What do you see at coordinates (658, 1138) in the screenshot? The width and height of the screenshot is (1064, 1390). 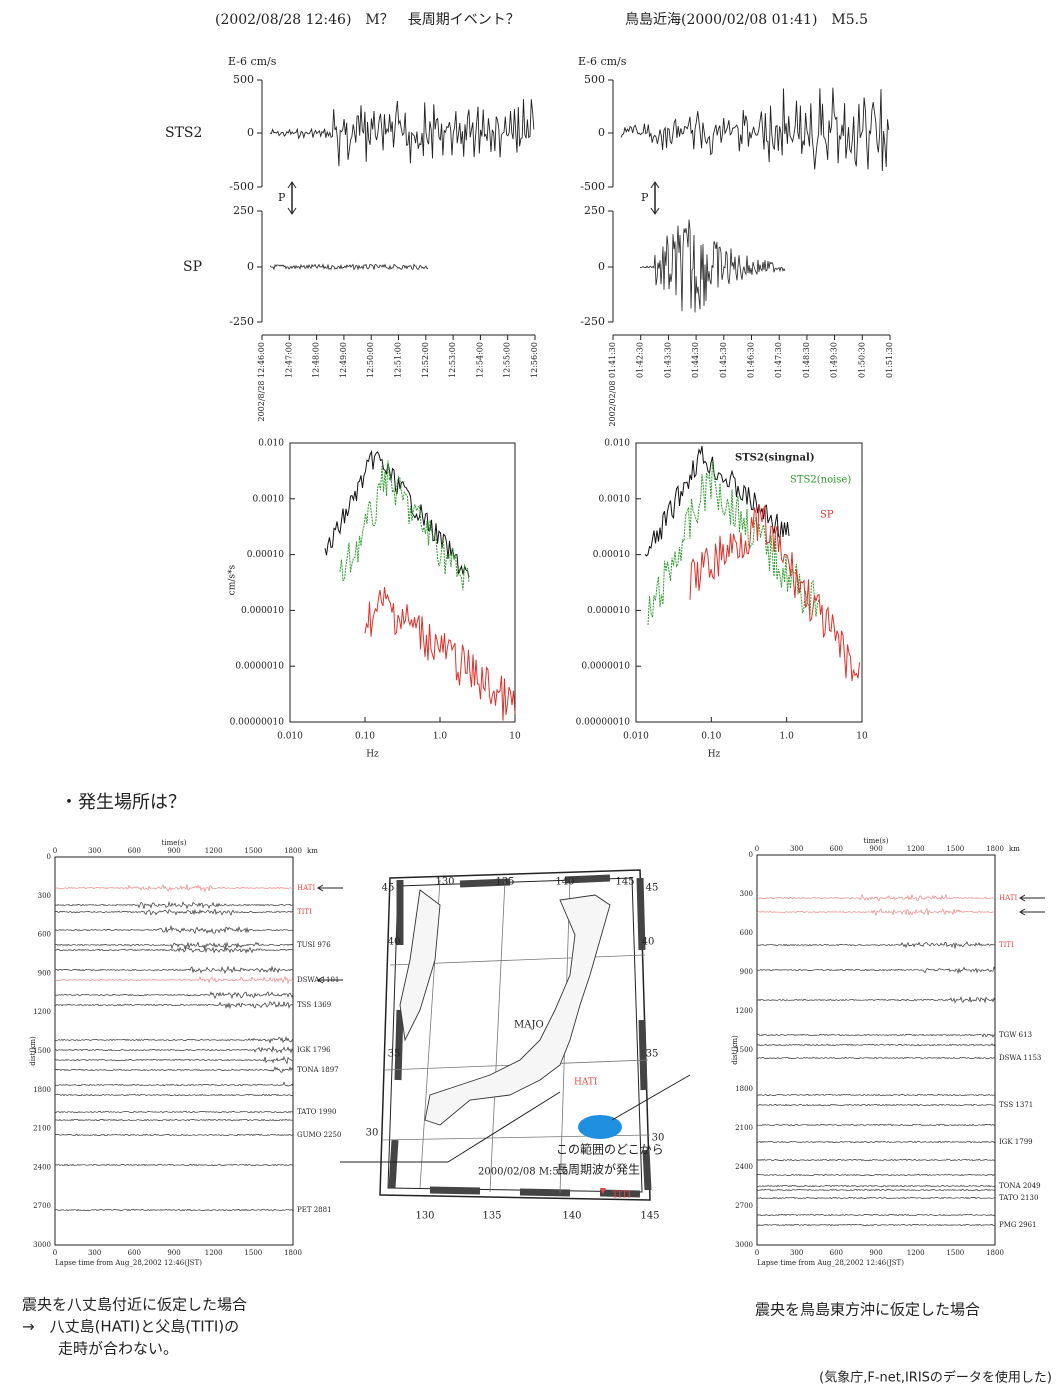 I see `lat-label: 30` at bounding box center [658, 1138].